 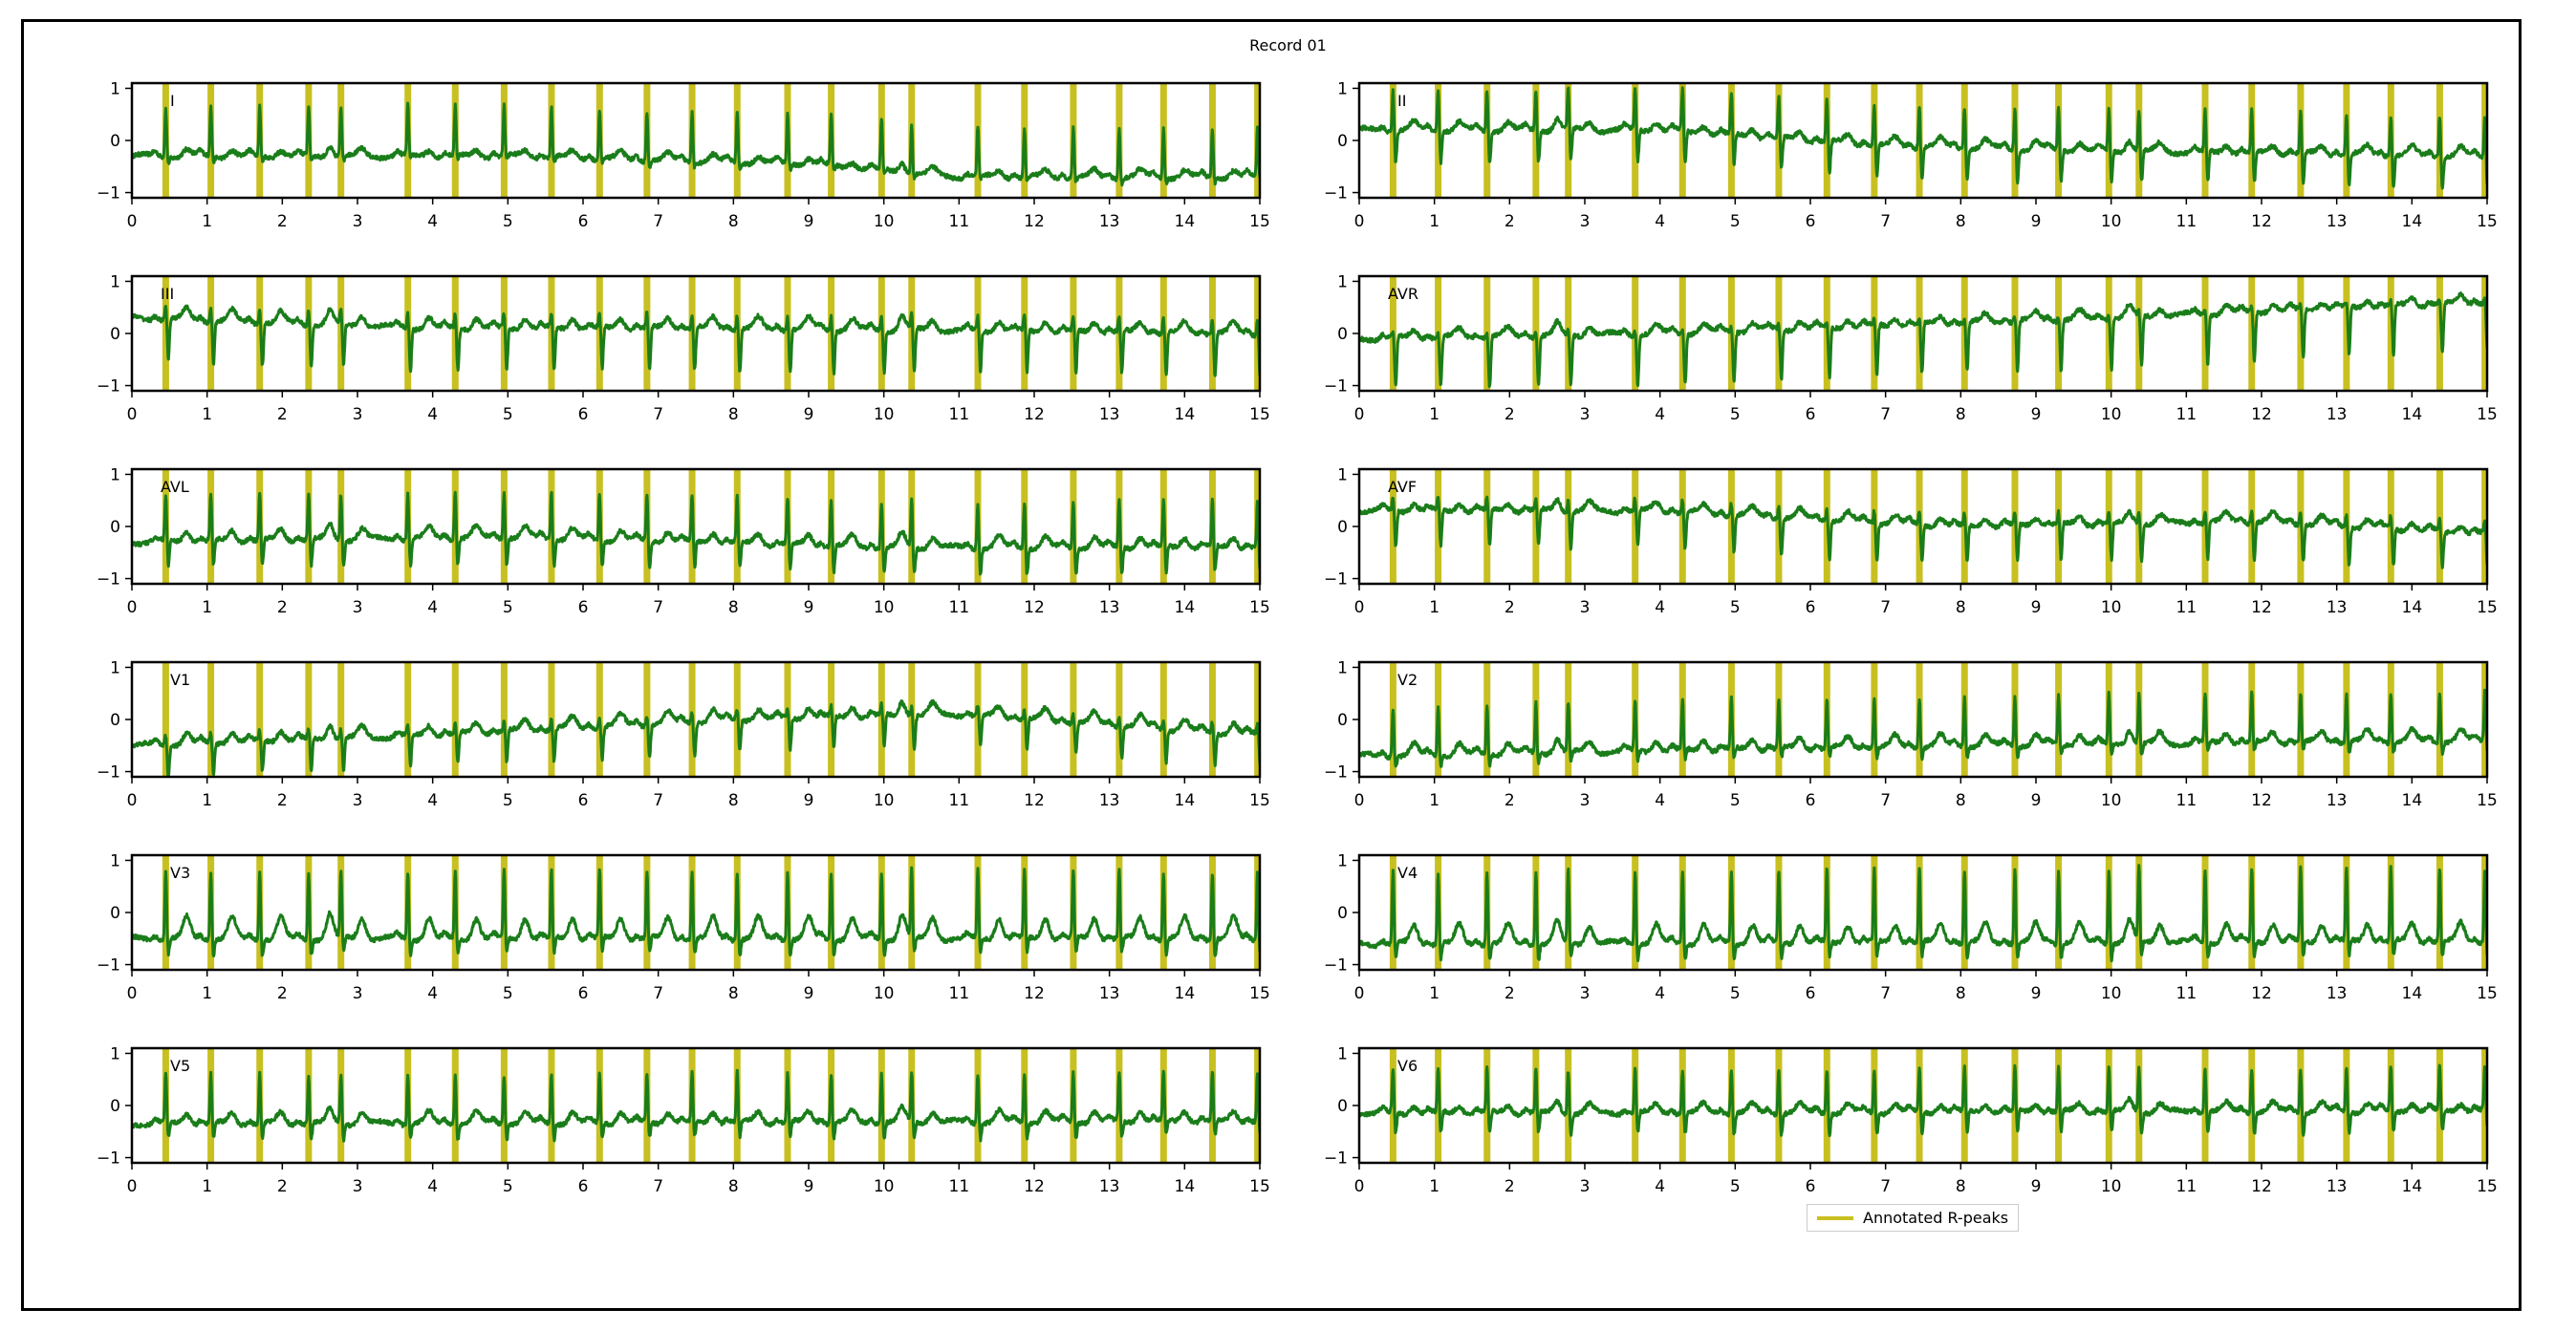 What do you see at coordinates (1835, 1217) in the screenshot?
I see `legend-swatch` at bounding box center [1835, 1217].